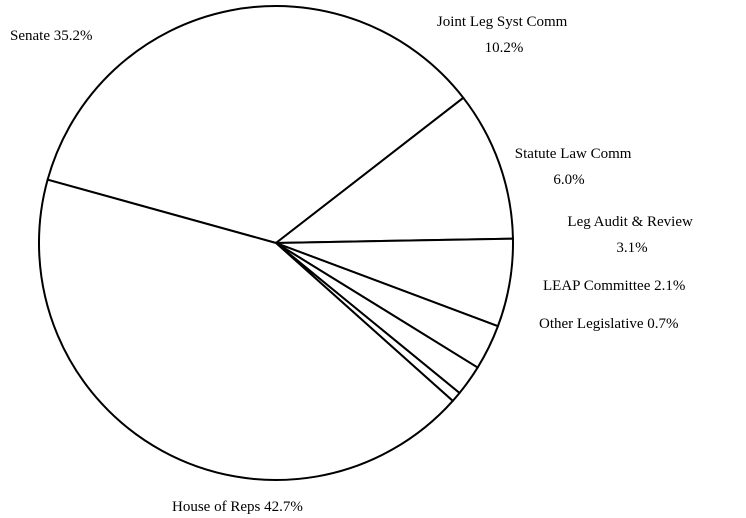 This screenshot has height=518, width=746. I want to click on slice-label-joint-leg-syst-comm: Joint Leg Syst Comm 10.2%, so click(504, 35).